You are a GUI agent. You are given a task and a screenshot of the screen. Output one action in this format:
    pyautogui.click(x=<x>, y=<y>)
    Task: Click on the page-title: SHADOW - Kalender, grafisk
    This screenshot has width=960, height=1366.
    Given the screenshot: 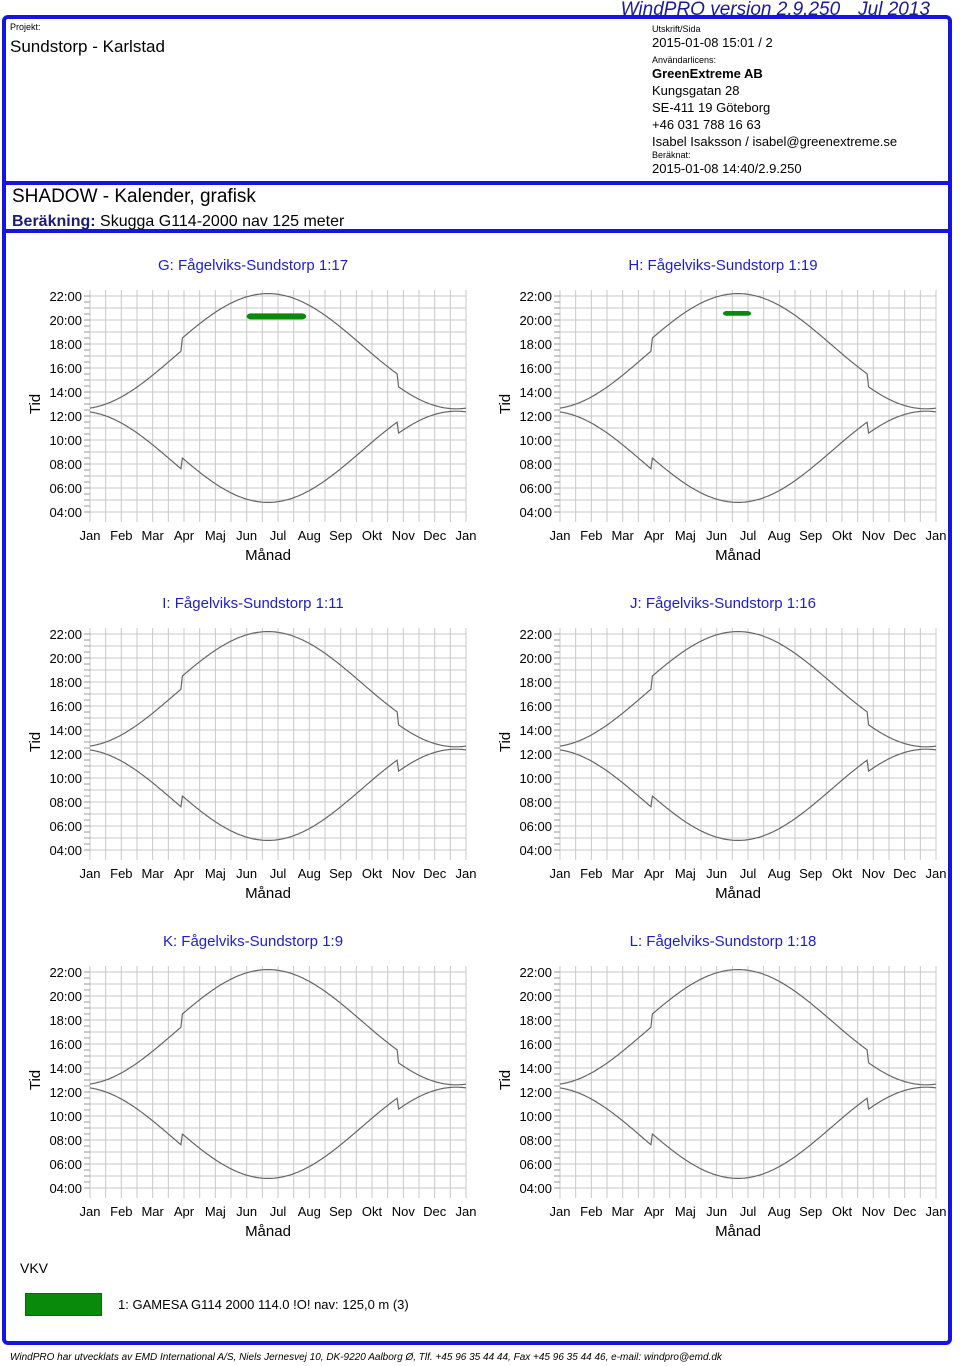 What is the action you would take?
    pyautogui.click(x=134, y=196)
    